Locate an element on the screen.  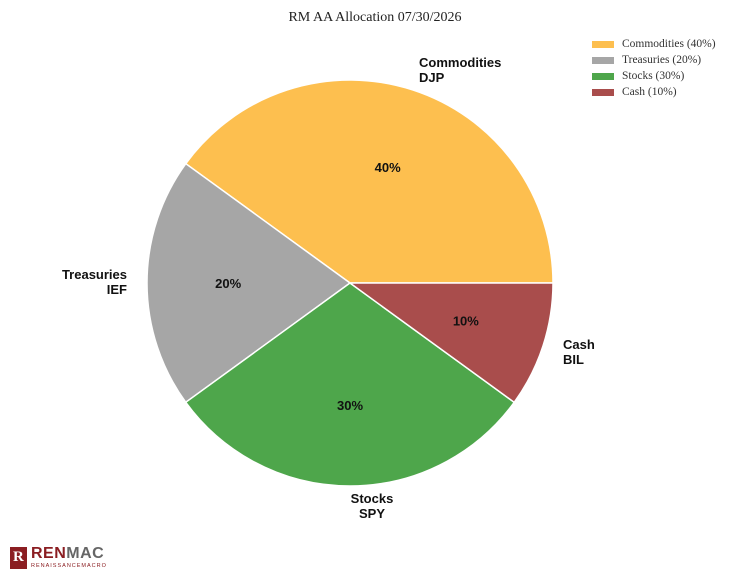
legend-item-cash: Cash (10%) is located at coordinates (654, 92).